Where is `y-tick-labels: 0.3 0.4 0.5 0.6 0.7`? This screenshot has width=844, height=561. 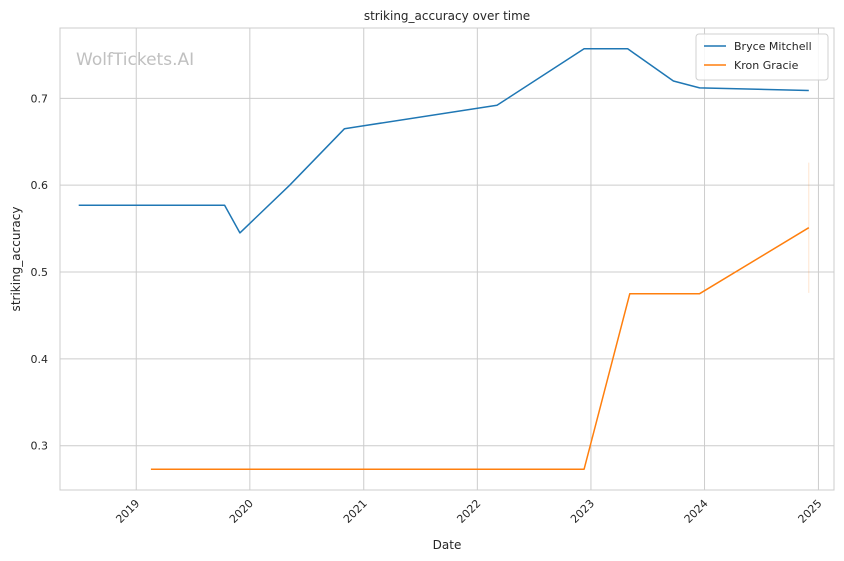
y-tick-labels: 0.3 0.4 0.5 0.6 0.7 is located at coordinates (40, 272).